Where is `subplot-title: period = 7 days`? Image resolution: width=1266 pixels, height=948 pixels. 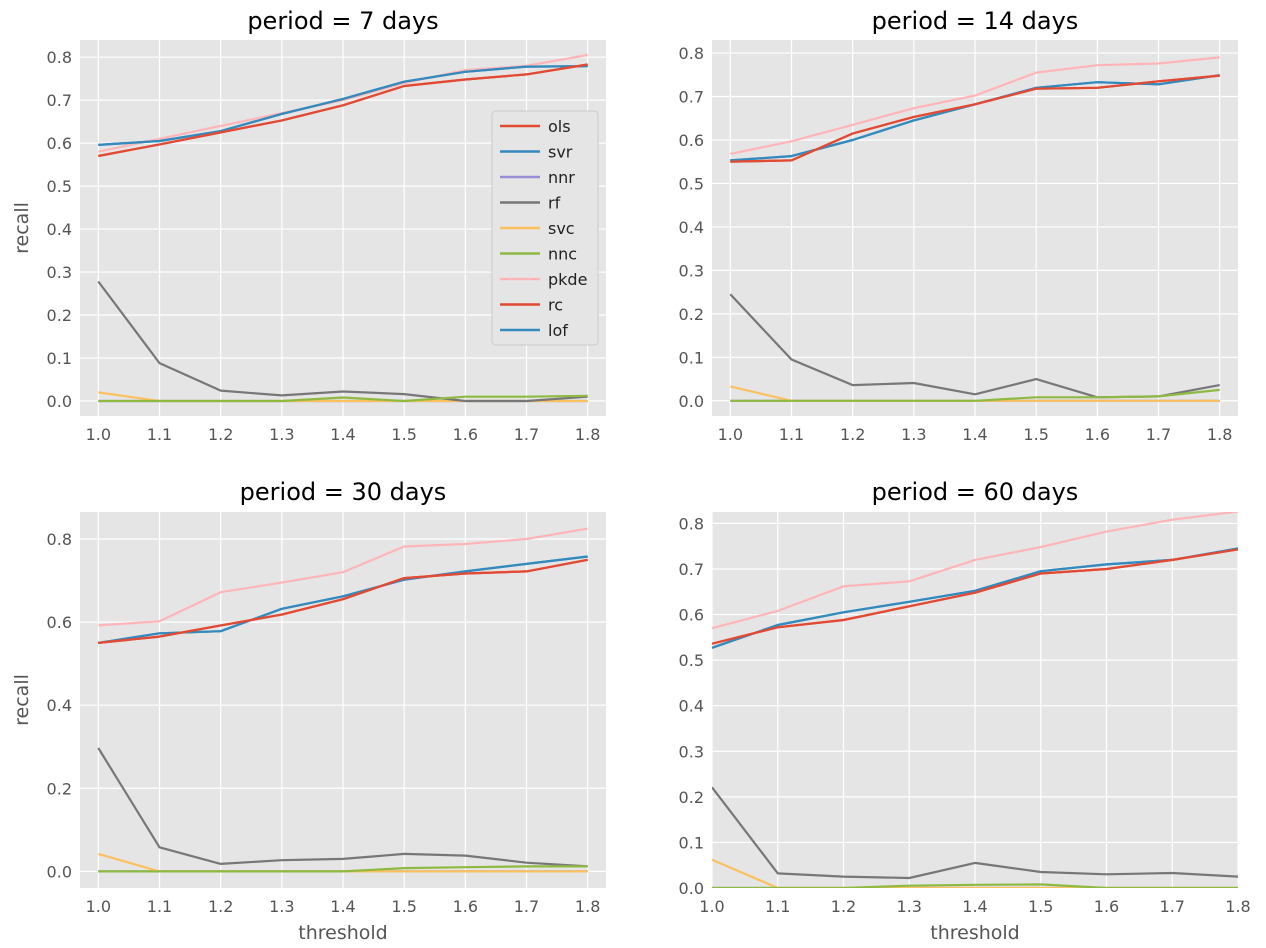
subplot-title: period = 7 days is located at coordinates (342, 21).